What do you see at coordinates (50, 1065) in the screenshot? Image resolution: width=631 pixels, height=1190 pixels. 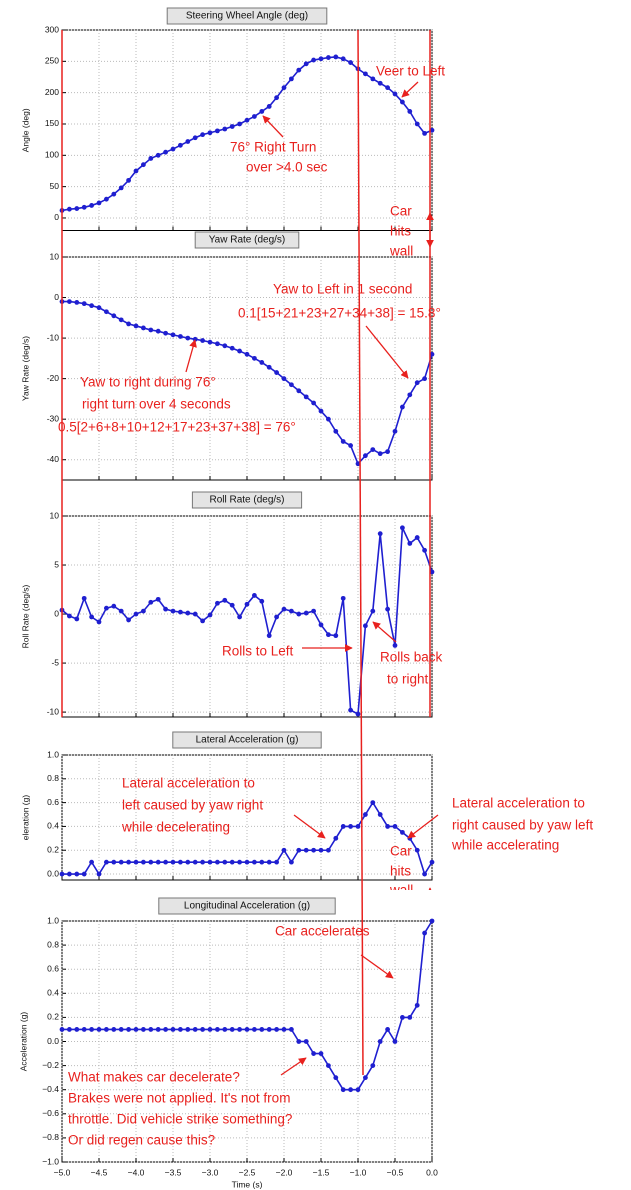 I see `y-tick-label: −0.2` at bounding box center [50, 1065].